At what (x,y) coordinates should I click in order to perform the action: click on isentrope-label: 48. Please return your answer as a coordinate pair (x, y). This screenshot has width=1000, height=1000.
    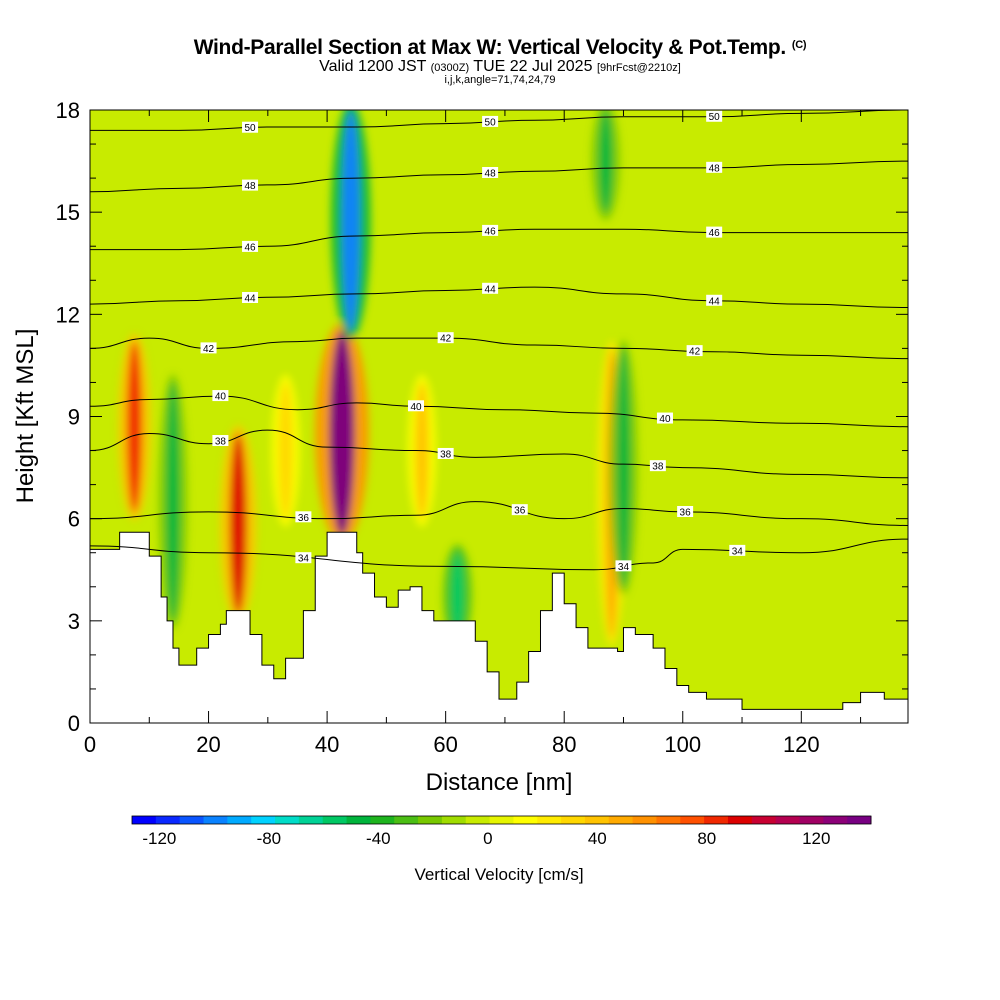
    Looking at the image, I should click on (491, 174).